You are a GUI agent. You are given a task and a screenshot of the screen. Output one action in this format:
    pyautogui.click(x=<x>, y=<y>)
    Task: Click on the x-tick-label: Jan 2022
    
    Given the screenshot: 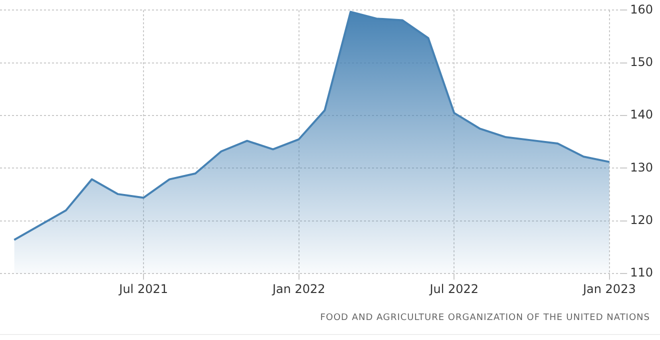 What is the action you would take?
    pyautogui.click(x=298, y=289)
    